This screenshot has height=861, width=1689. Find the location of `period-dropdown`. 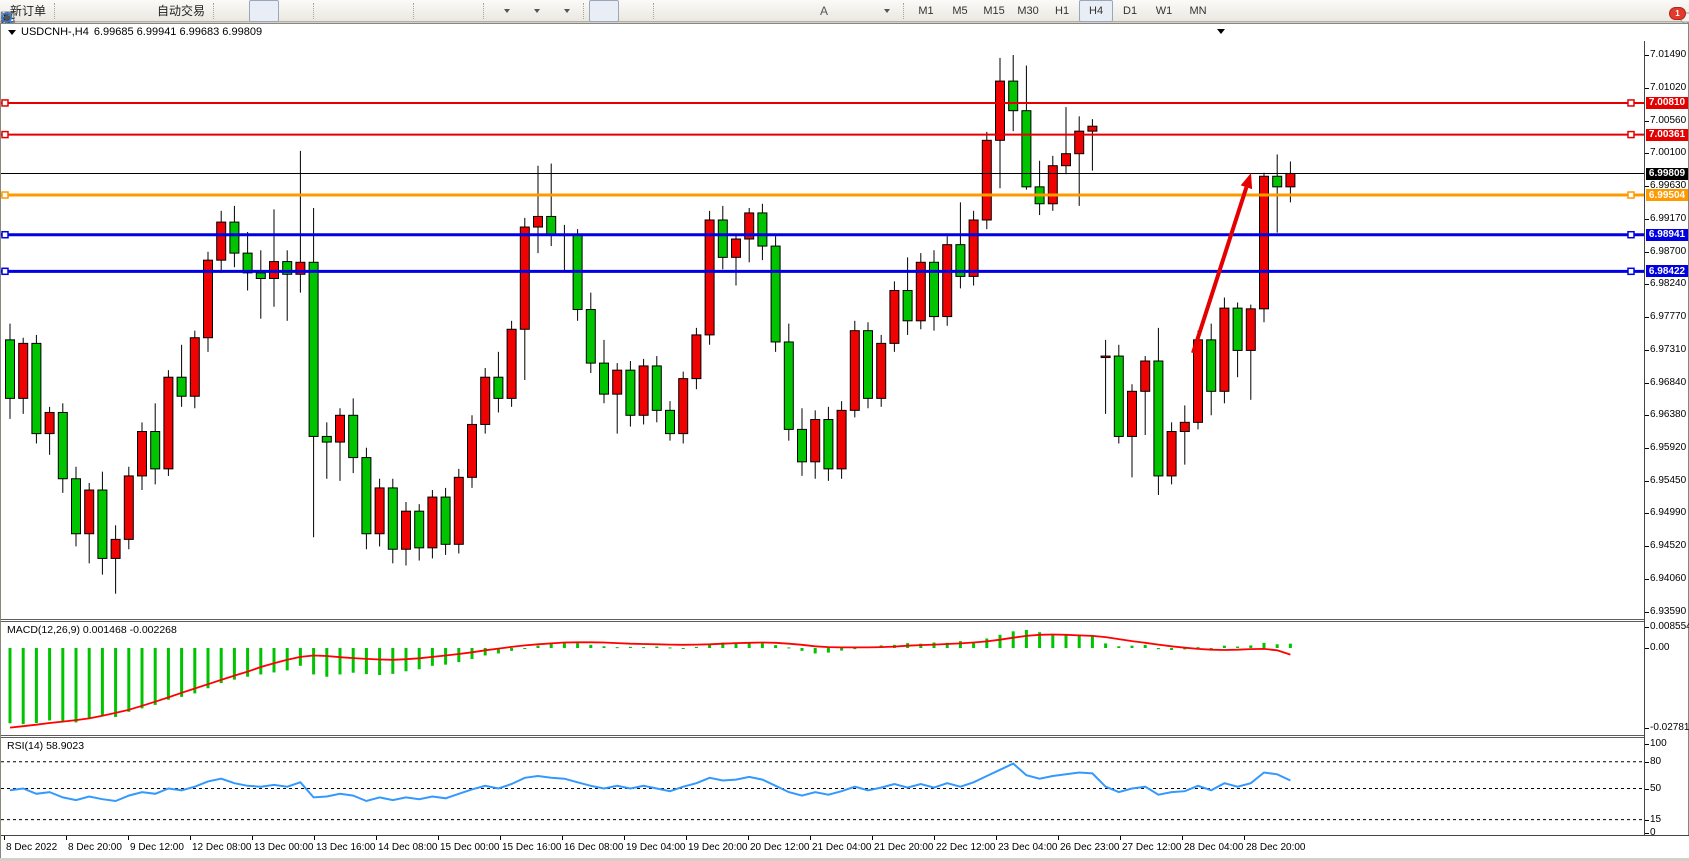

period-dropdown is located at coordinates (275, 12).